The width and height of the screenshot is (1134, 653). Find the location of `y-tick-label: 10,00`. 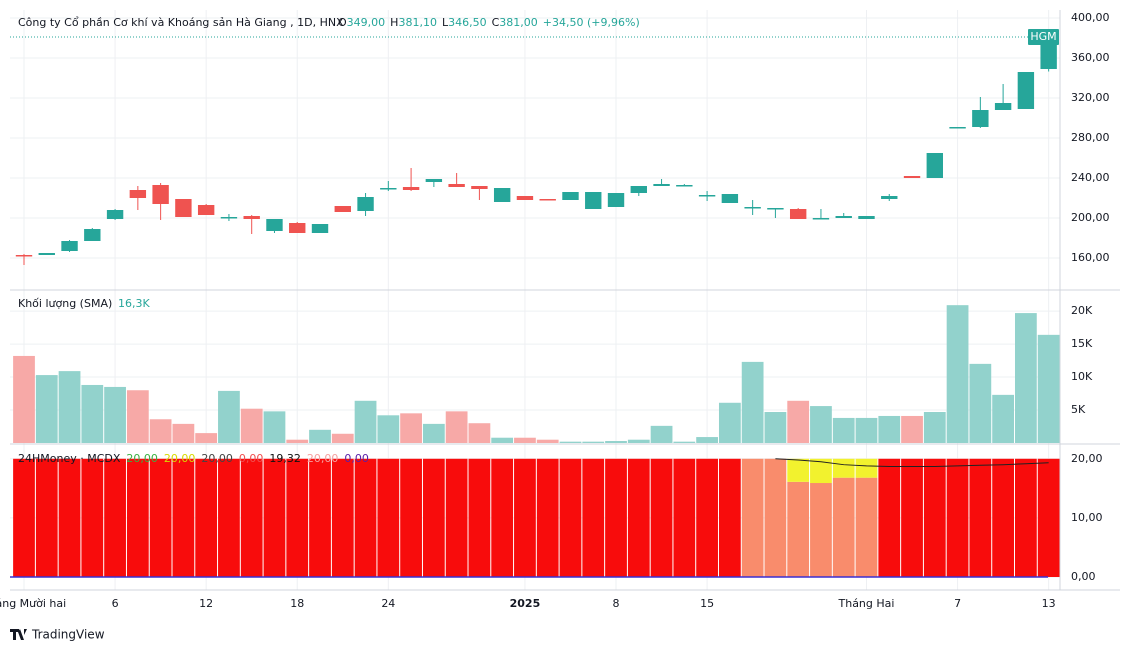

y-tick-label: 10,00 is located at coordinates (1087, 517).